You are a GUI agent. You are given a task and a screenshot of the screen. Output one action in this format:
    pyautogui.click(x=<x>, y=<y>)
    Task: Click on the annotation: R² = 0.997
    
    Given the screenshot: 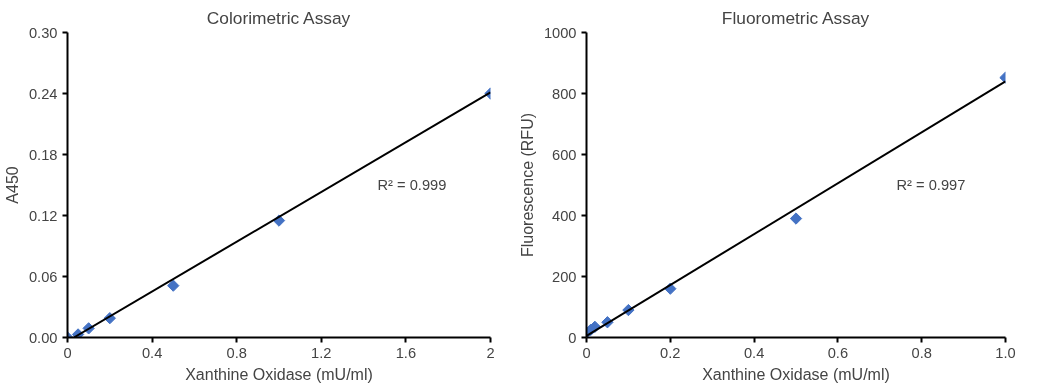 What is the action you would take?
    pyautogui.click(x=931, y=184)
    